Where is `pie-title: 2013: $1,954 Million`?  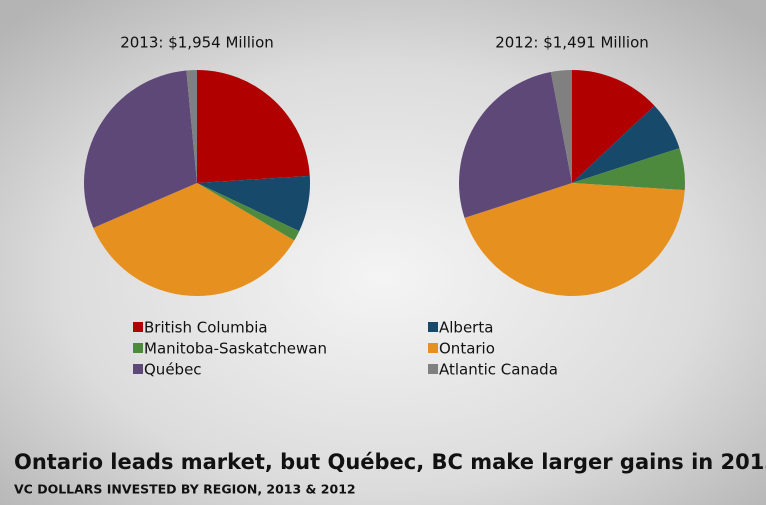
pie-title: 2013: $1,954 Million is located at coordinates (197, 43).